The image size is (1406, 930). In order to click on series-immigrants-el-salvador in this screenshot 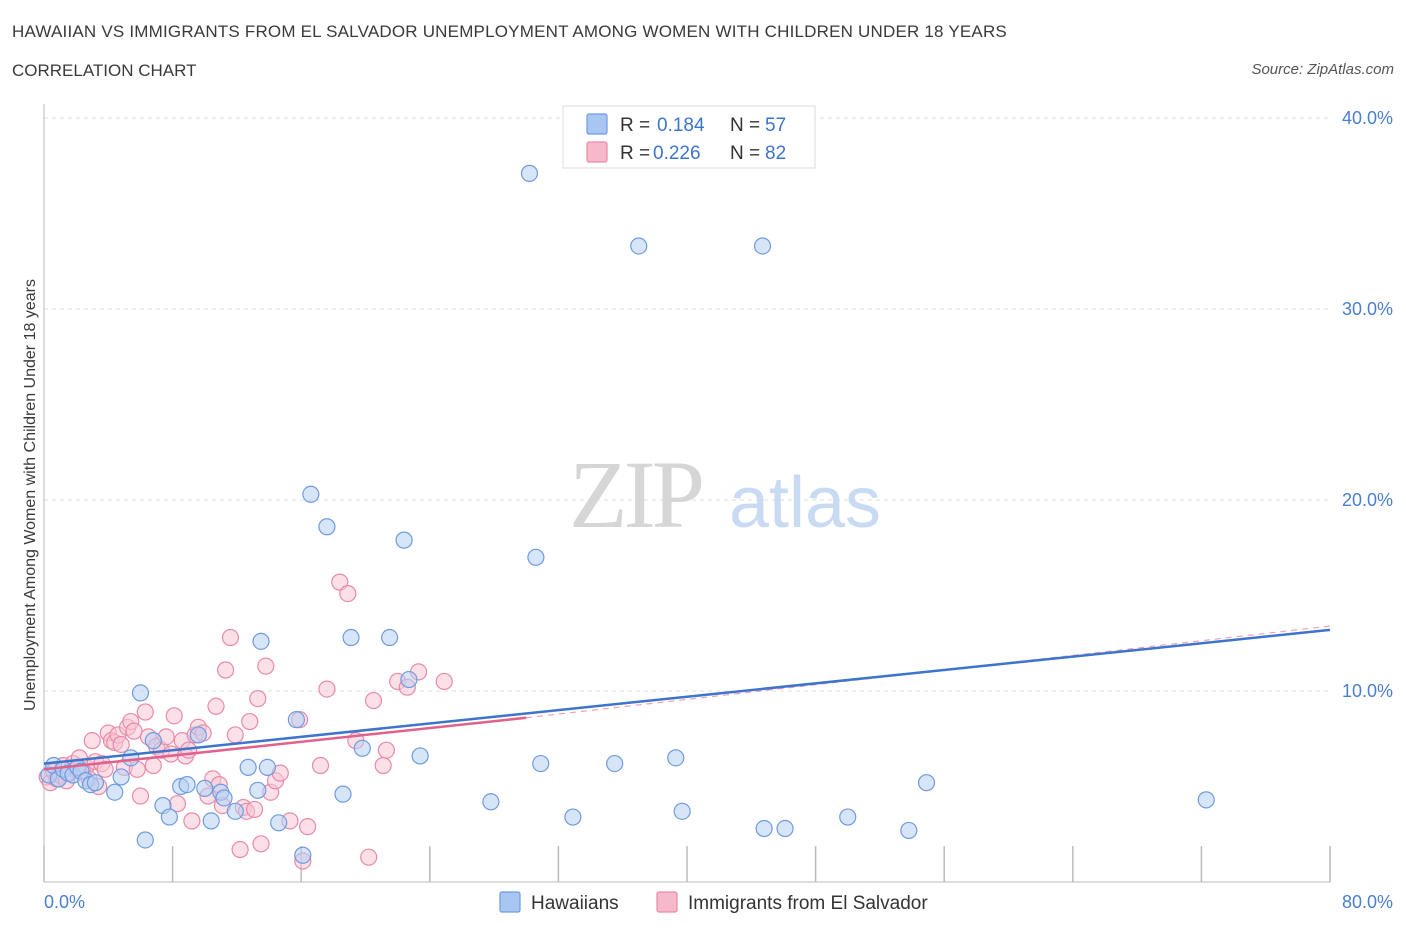, I will do `click(245, 721)`.